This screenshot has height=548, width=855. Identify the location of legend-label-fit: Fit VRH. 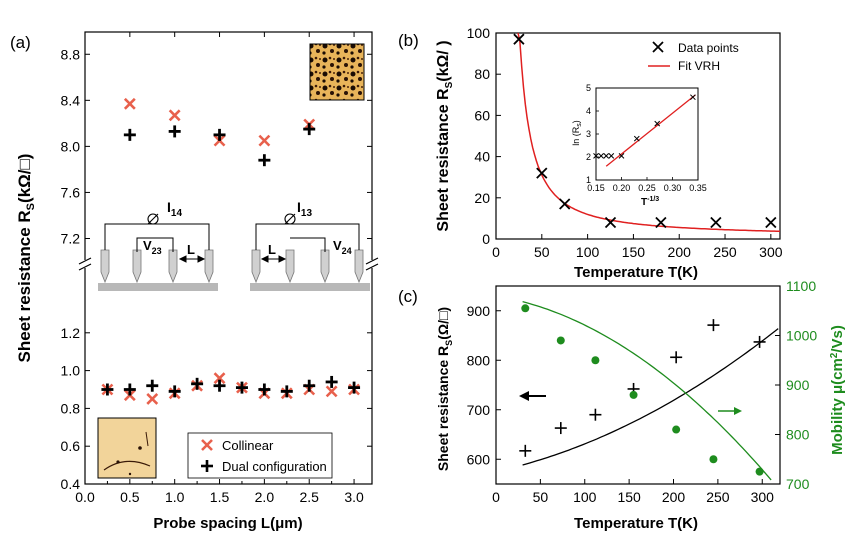
(699, 66).